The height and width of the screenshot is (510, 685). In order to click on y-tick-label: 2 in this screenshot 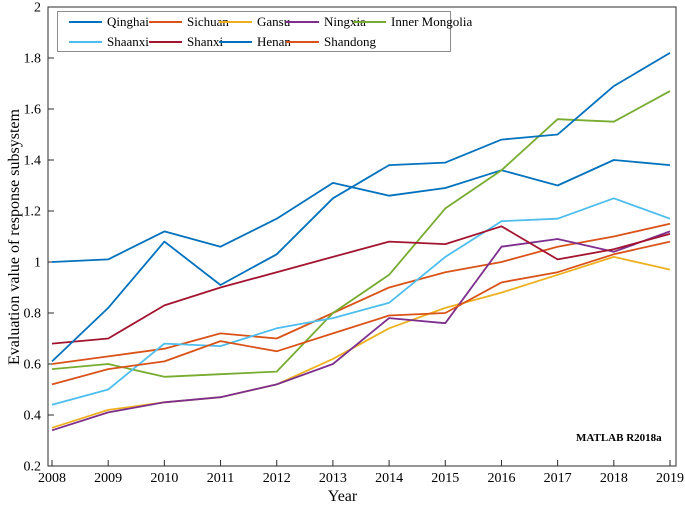, I will do `click(37, 8)`.